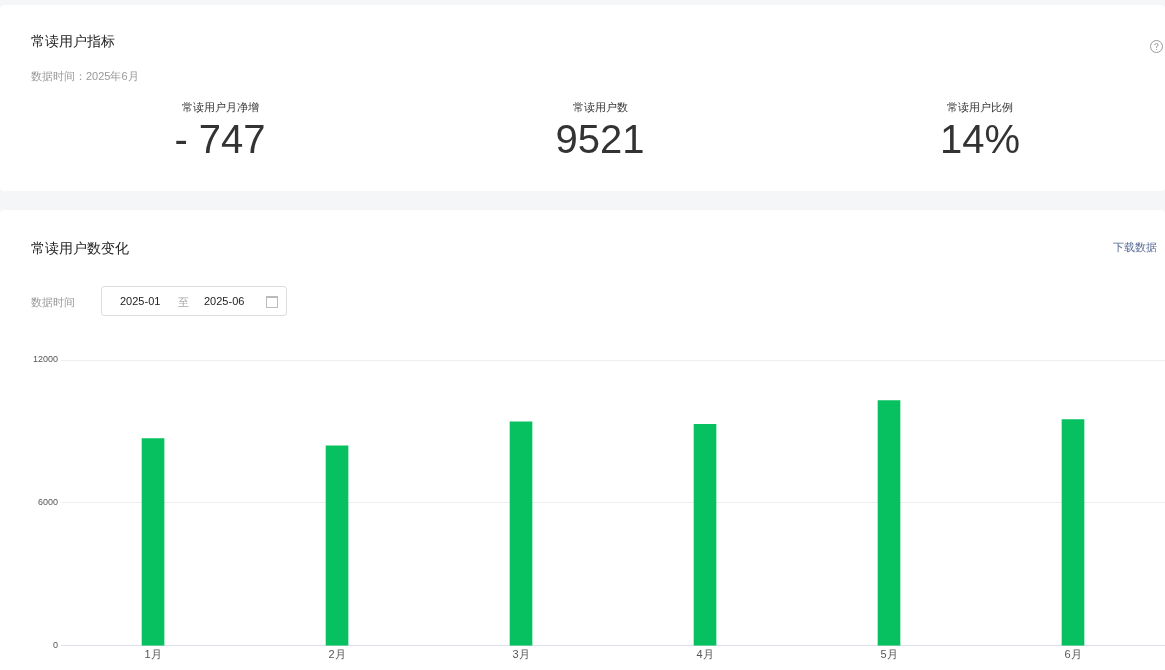 The image size is (1165, 670). What do you see at coordinates (73, 42) in the screenshot?
I see `text: 常读用户指标` at bounding box center [73, 42].